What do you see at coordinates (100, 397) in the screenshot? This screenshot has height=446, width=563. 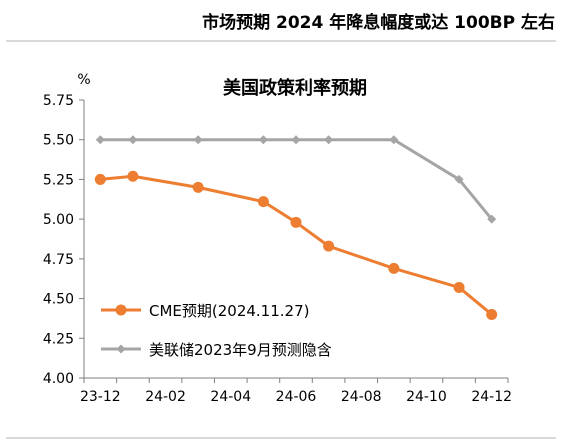 I see `x-tick-label: 23-12` at bounding box center [100, 397].